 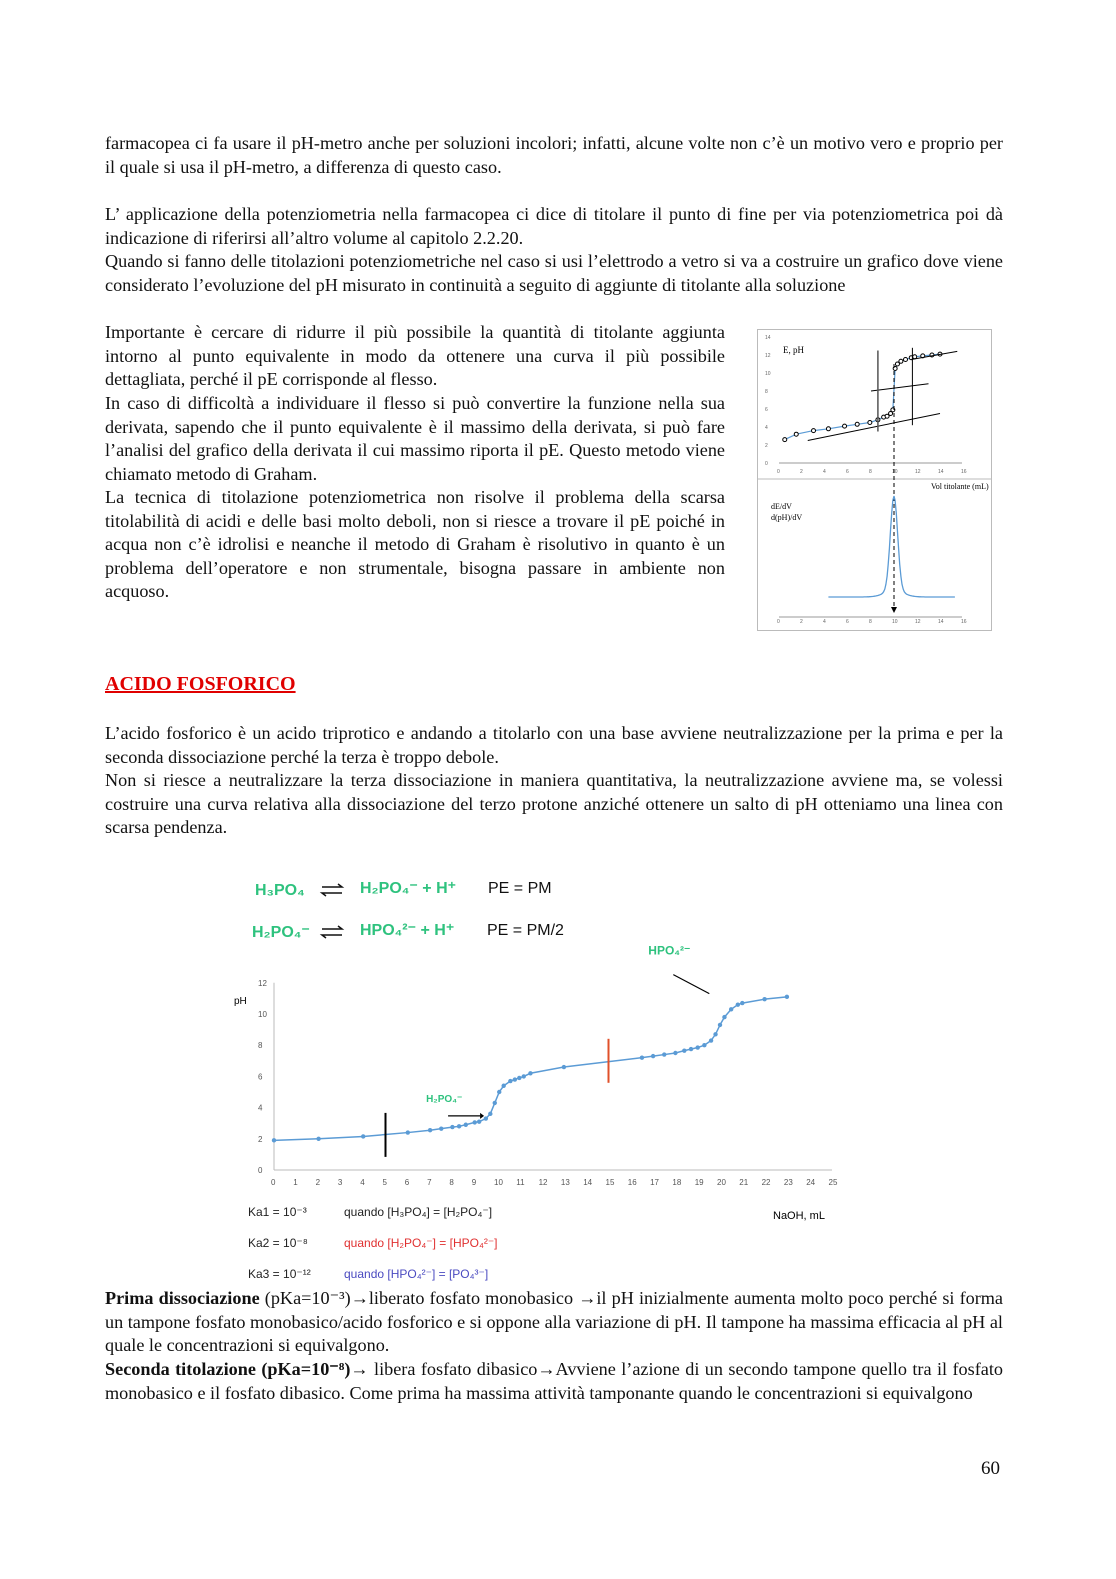 What do you see at coordinates (768, 338) in the screenshot?
I see `y-tick: 14` at bounding box center [768, 338].